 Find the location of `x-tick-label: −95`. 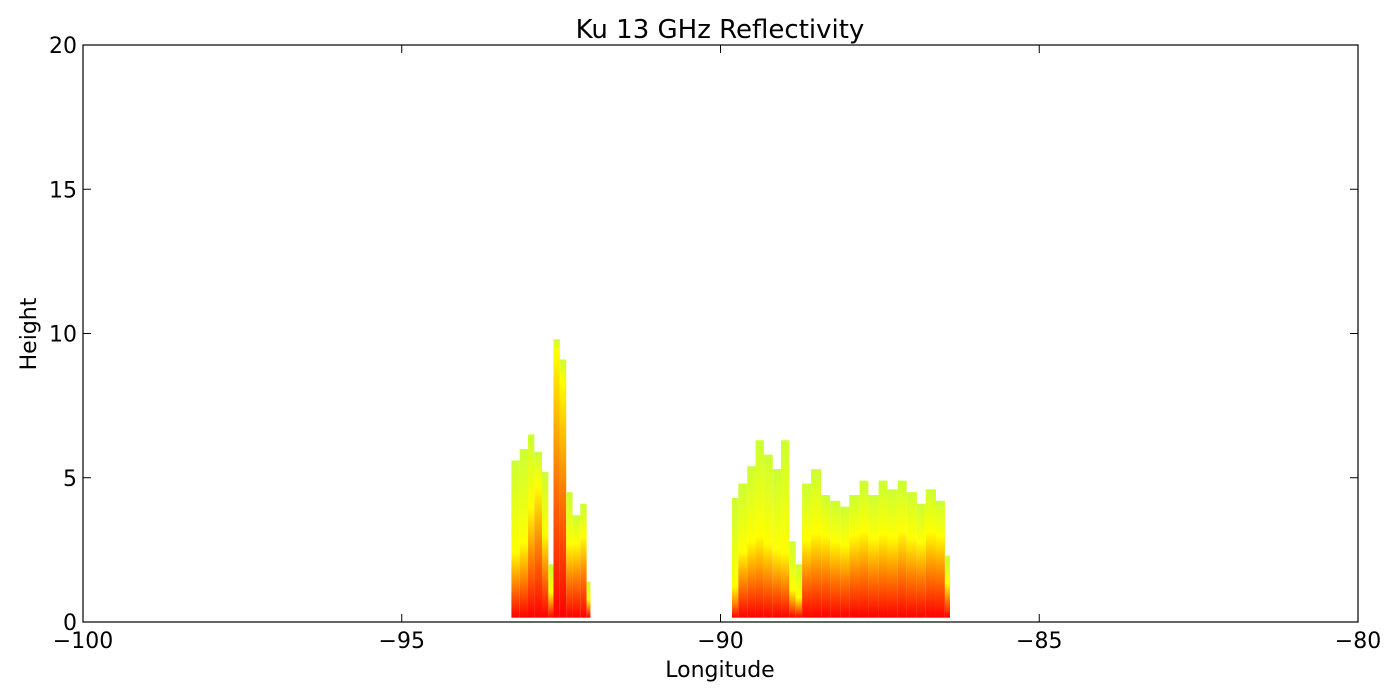

x-tick-label: −95 is located at coordinates (402, 641).